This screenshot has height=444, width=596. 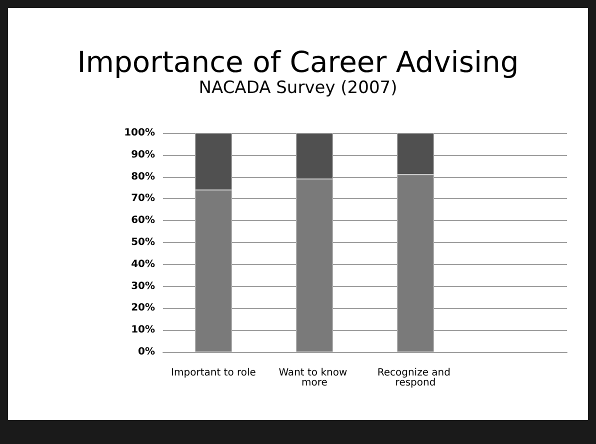 I want to click on y-tick-label: 100%, so click(x=139, y=133).